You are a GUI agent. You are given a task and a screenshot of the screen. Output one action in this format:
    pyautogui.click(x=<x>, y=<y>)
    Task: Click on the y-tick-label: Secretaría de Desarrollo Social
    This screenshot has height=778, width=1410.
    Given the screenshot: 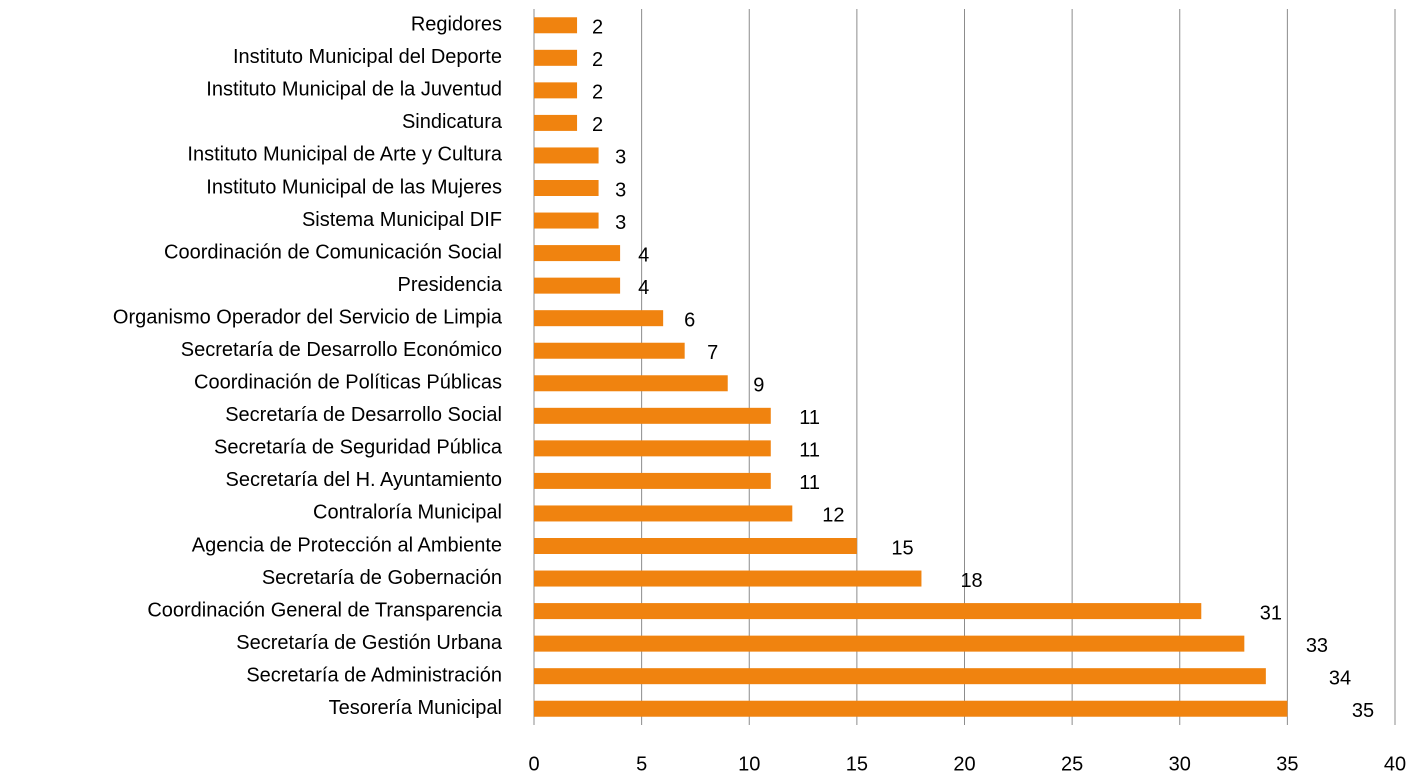 What is the action you would take?
    pyautogui.click(x=363, y=415)
    